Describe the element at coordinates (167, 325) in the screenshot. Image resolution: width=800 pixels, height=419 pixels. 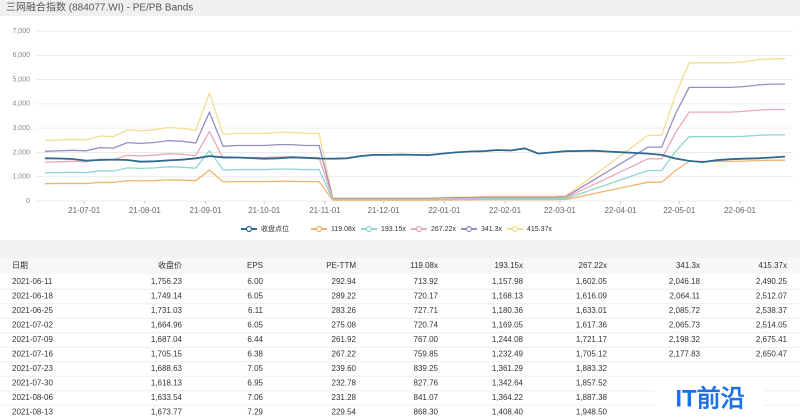
I see `table-cell: 1,664.96` at that location.